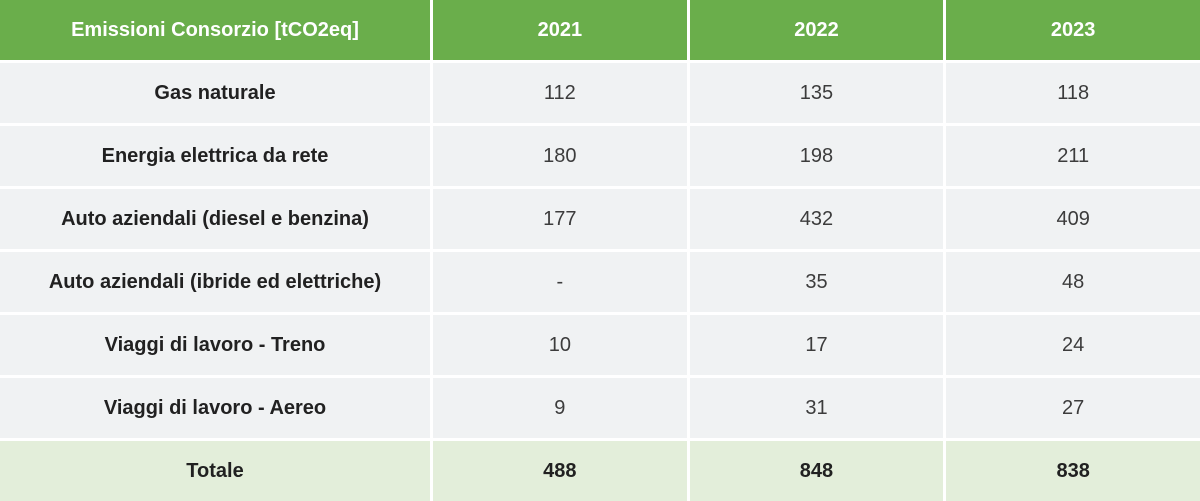  Describe the element at coordinates (816, 93) in the screenshot. I see `row-value: 135` at that location.